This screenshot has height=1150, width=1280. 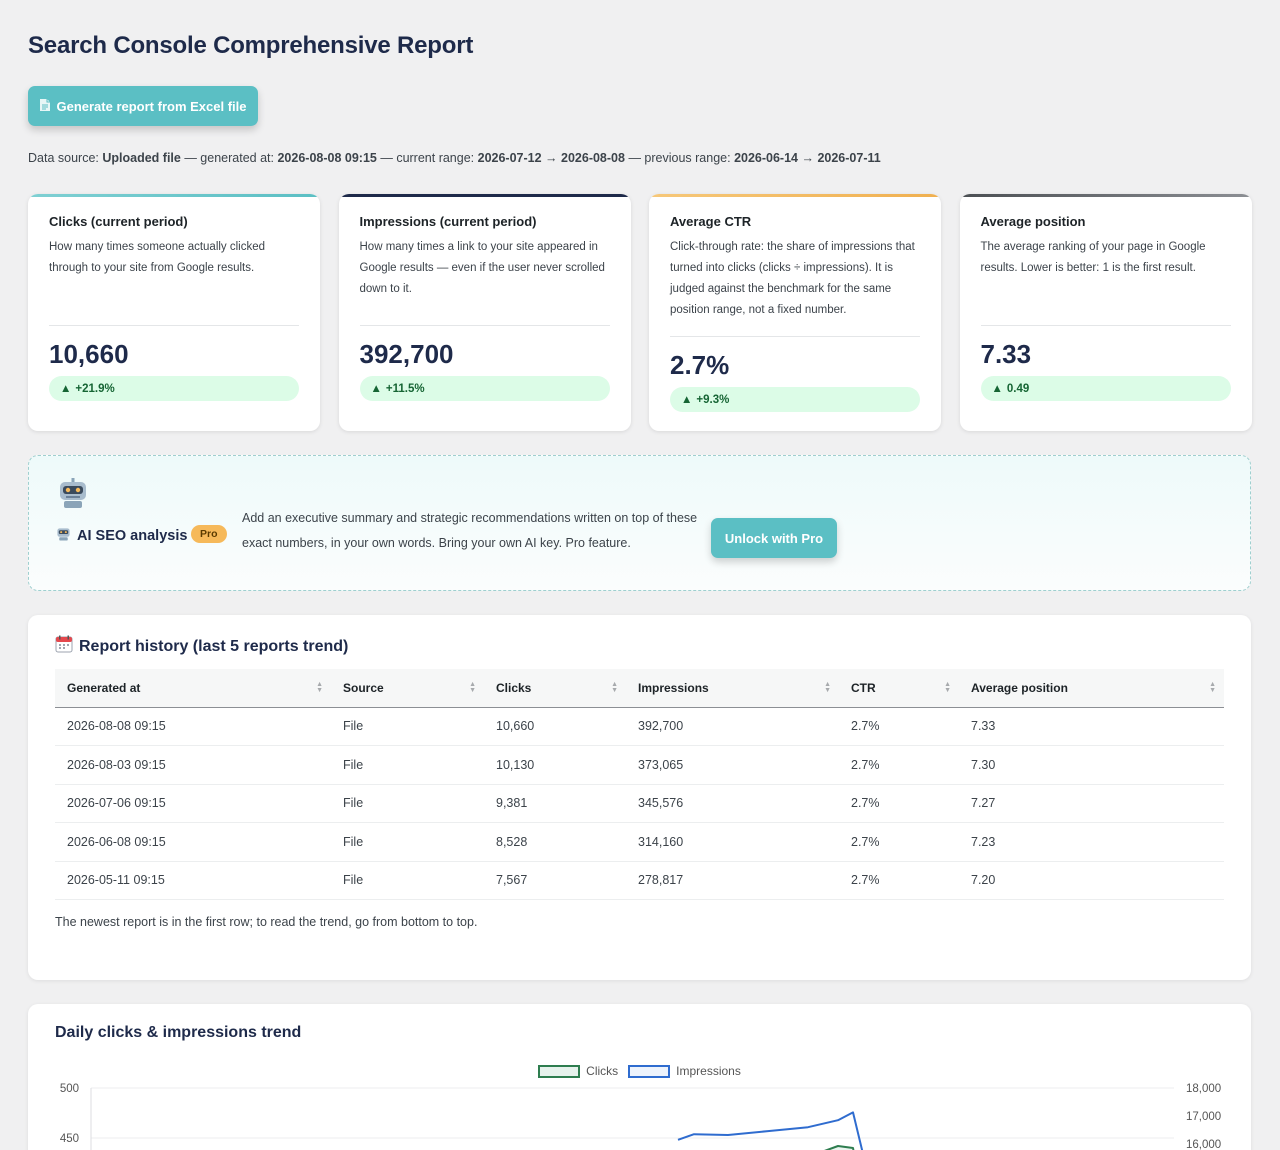 I want to click on column-header-ctr: CTR ▲ ▼, so click(x=899, y=688).